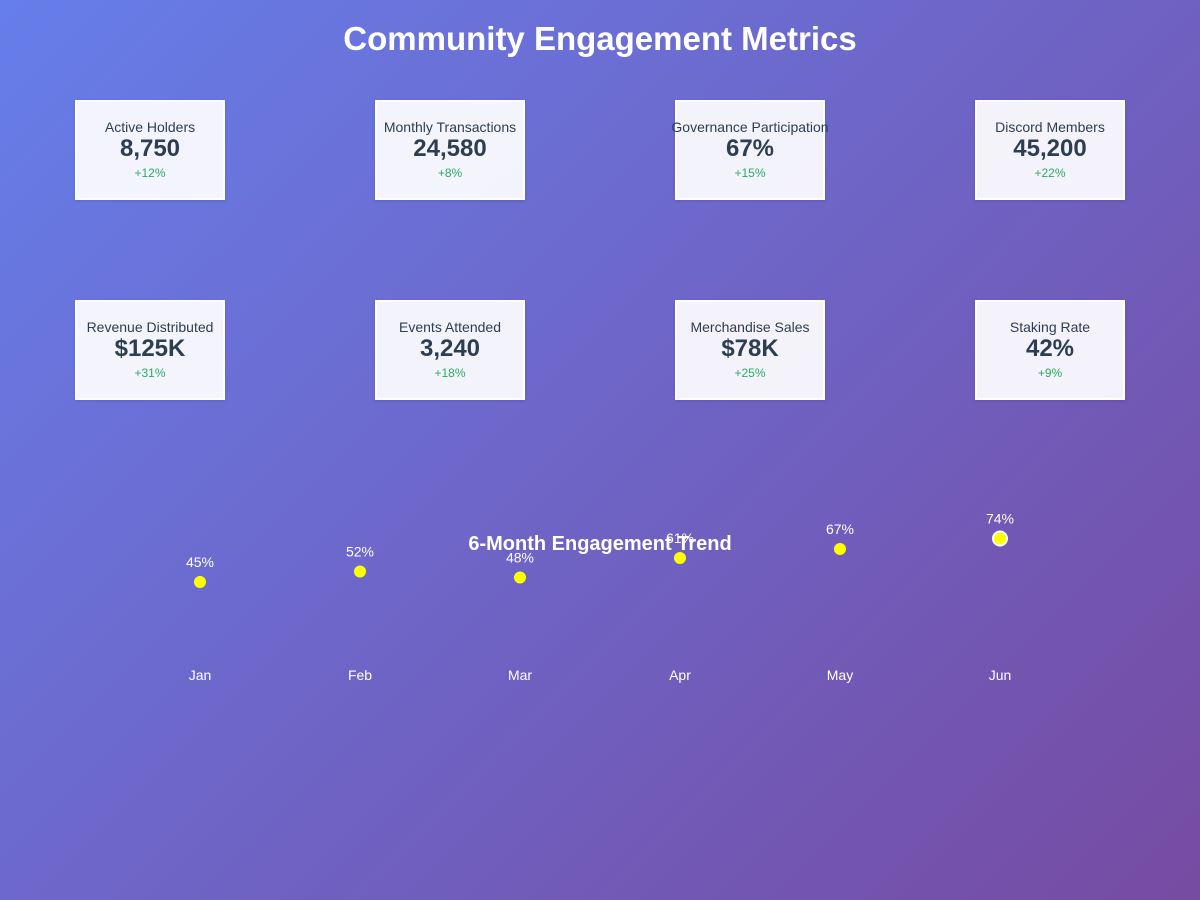  I want to click on value-label-mar: 48%, so click(520, 558).